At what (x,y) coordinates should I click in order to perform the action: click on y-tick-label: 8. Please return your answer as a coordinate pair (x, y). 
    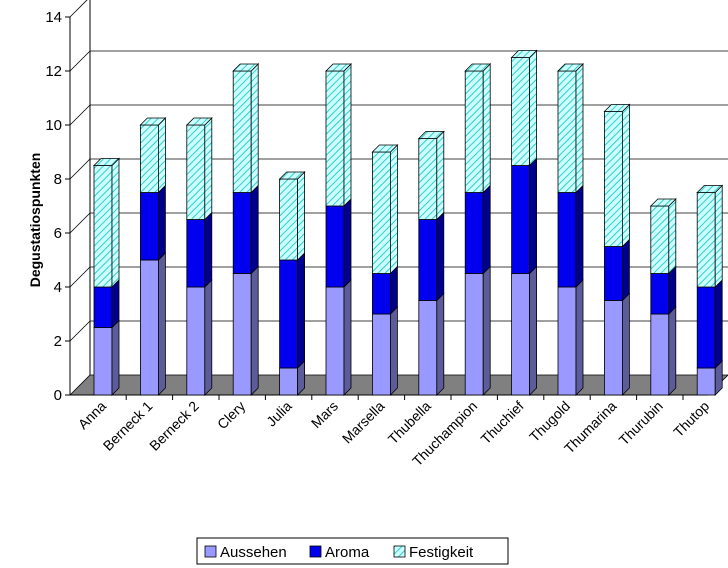
    Looking at the image, I should click on (58, 179).